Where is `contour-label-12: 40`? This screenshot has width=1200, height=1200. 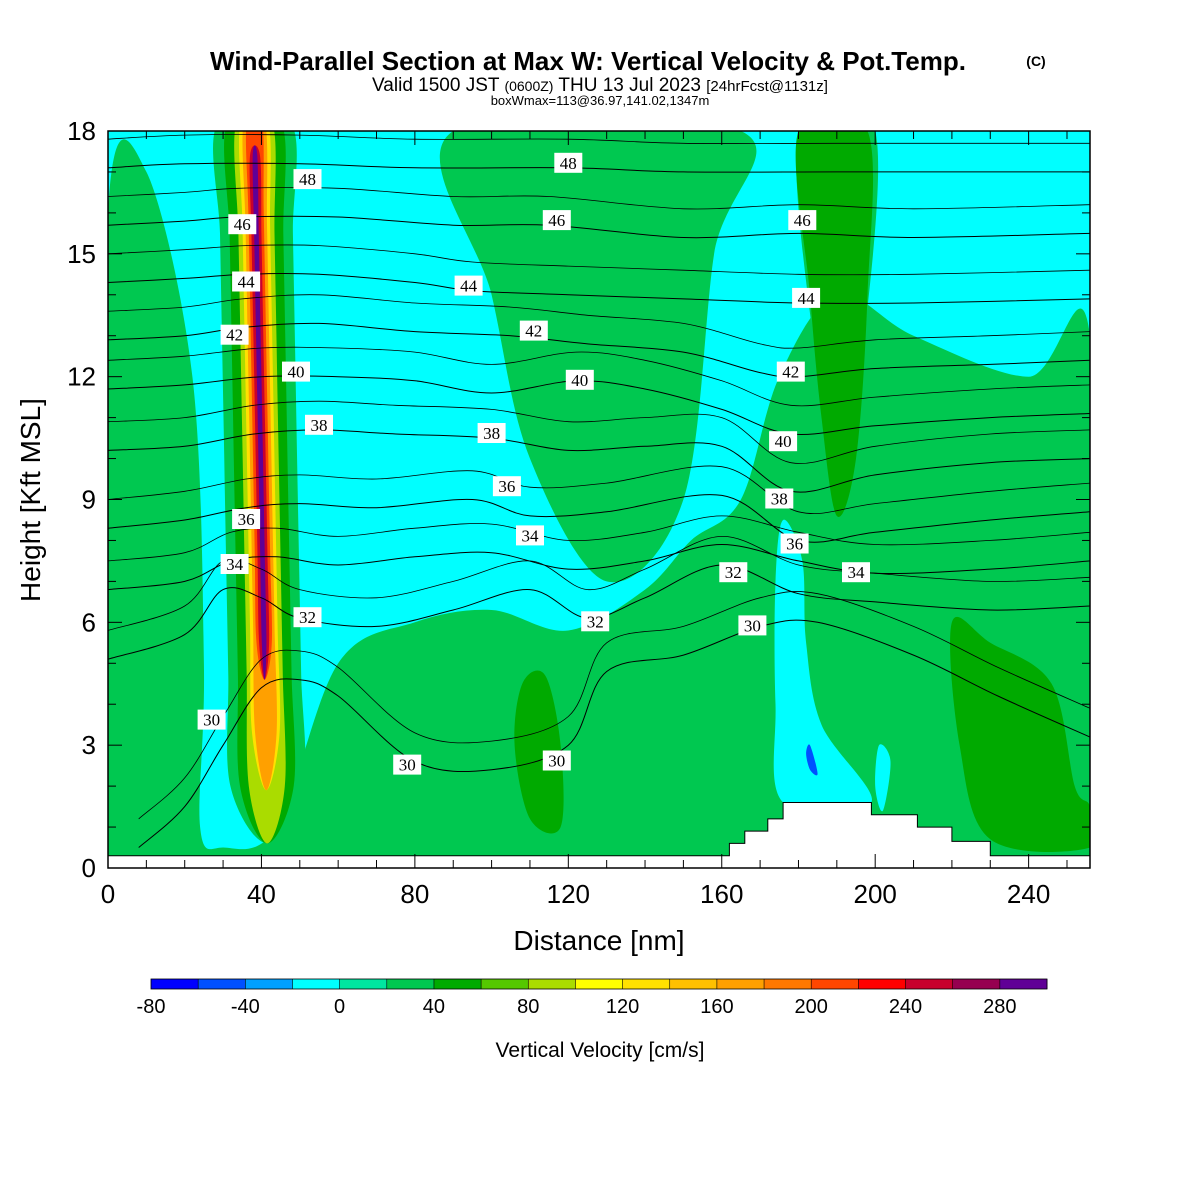 contour-label-12: 40 is located at coordinates (579, 379).